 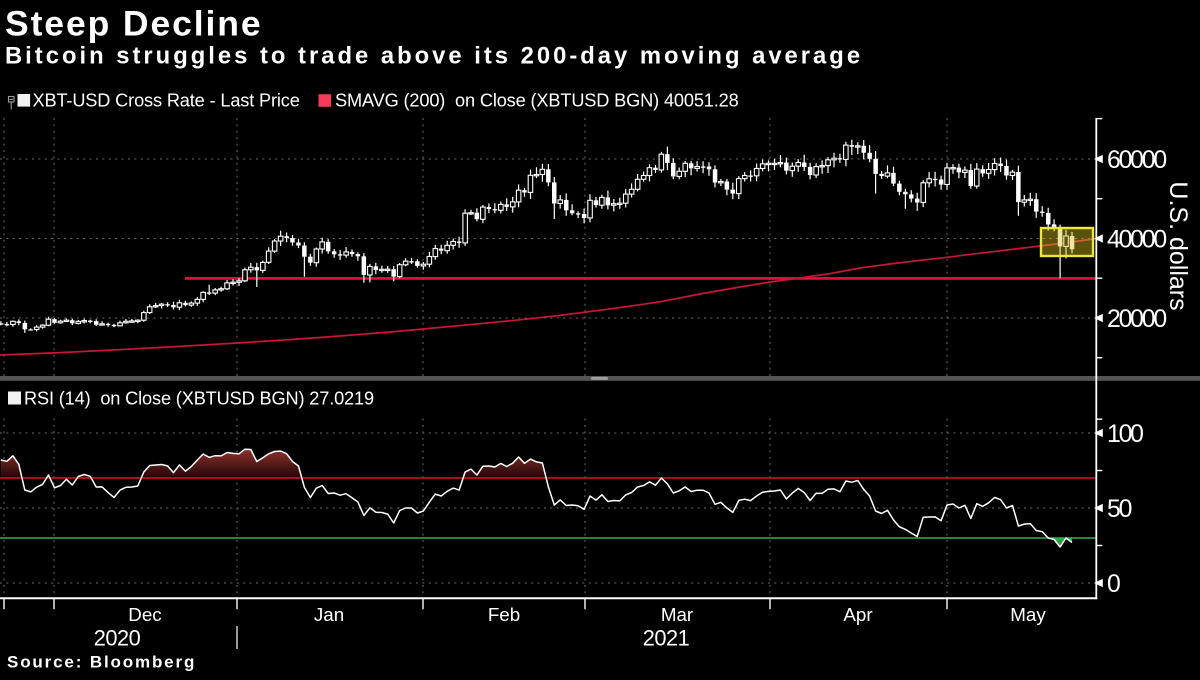 What do you see at coordinates (1125, 434) in the screenshot?
I see `svg-text: 100` at bounding box center [1125, 434].